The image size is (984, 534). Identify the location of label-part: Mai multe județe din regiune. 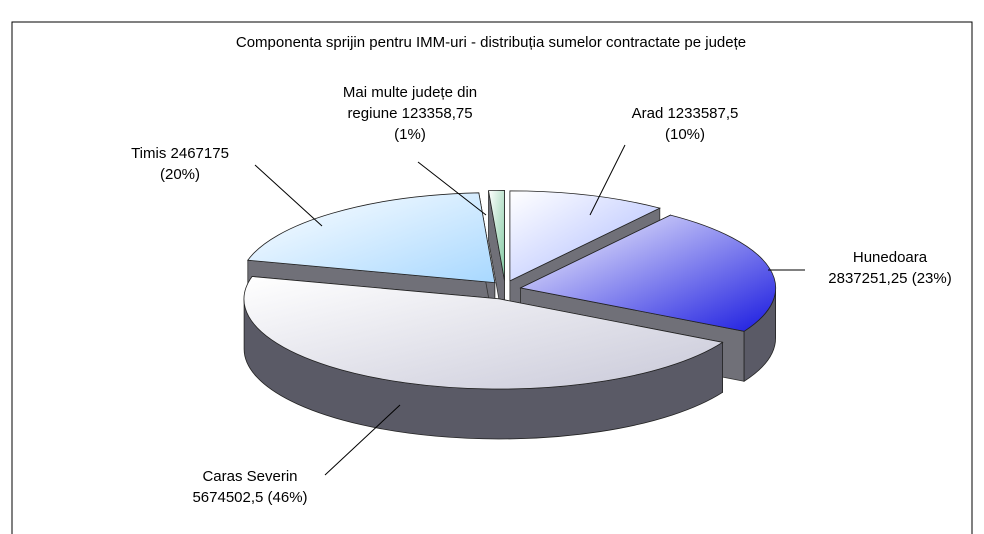
(410, 103).